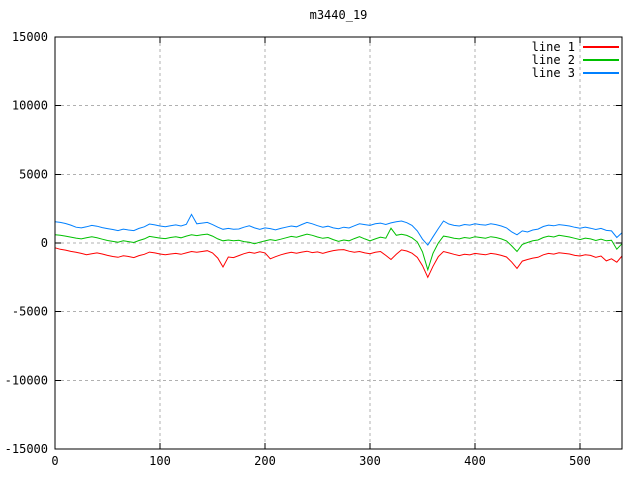 This screenshot has width=640, height=480. Describe the element at coordinates (370, 461) in the screenshot. I see `x-tick-label-300: 300` at that location.